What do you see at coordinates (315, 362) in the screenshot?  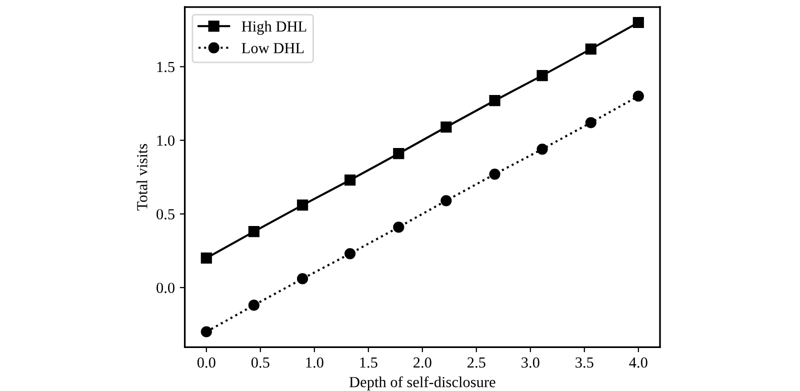 I see `x-tick-label: 1.0` at bounding box center [315, 362].